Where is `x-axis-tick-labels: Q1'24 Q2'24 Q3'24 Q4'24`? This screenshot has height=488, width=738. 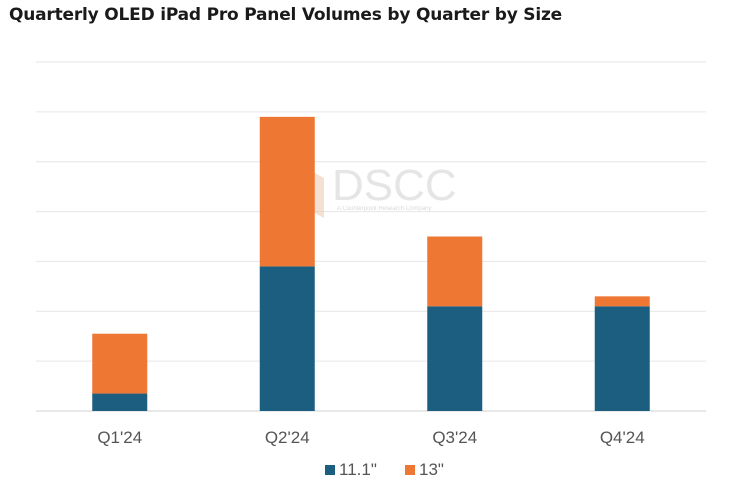
x-axis-tick-labels: Q1'24 Q2'24 Q3'24 Q4'24 is located at coordinates (370, 437).